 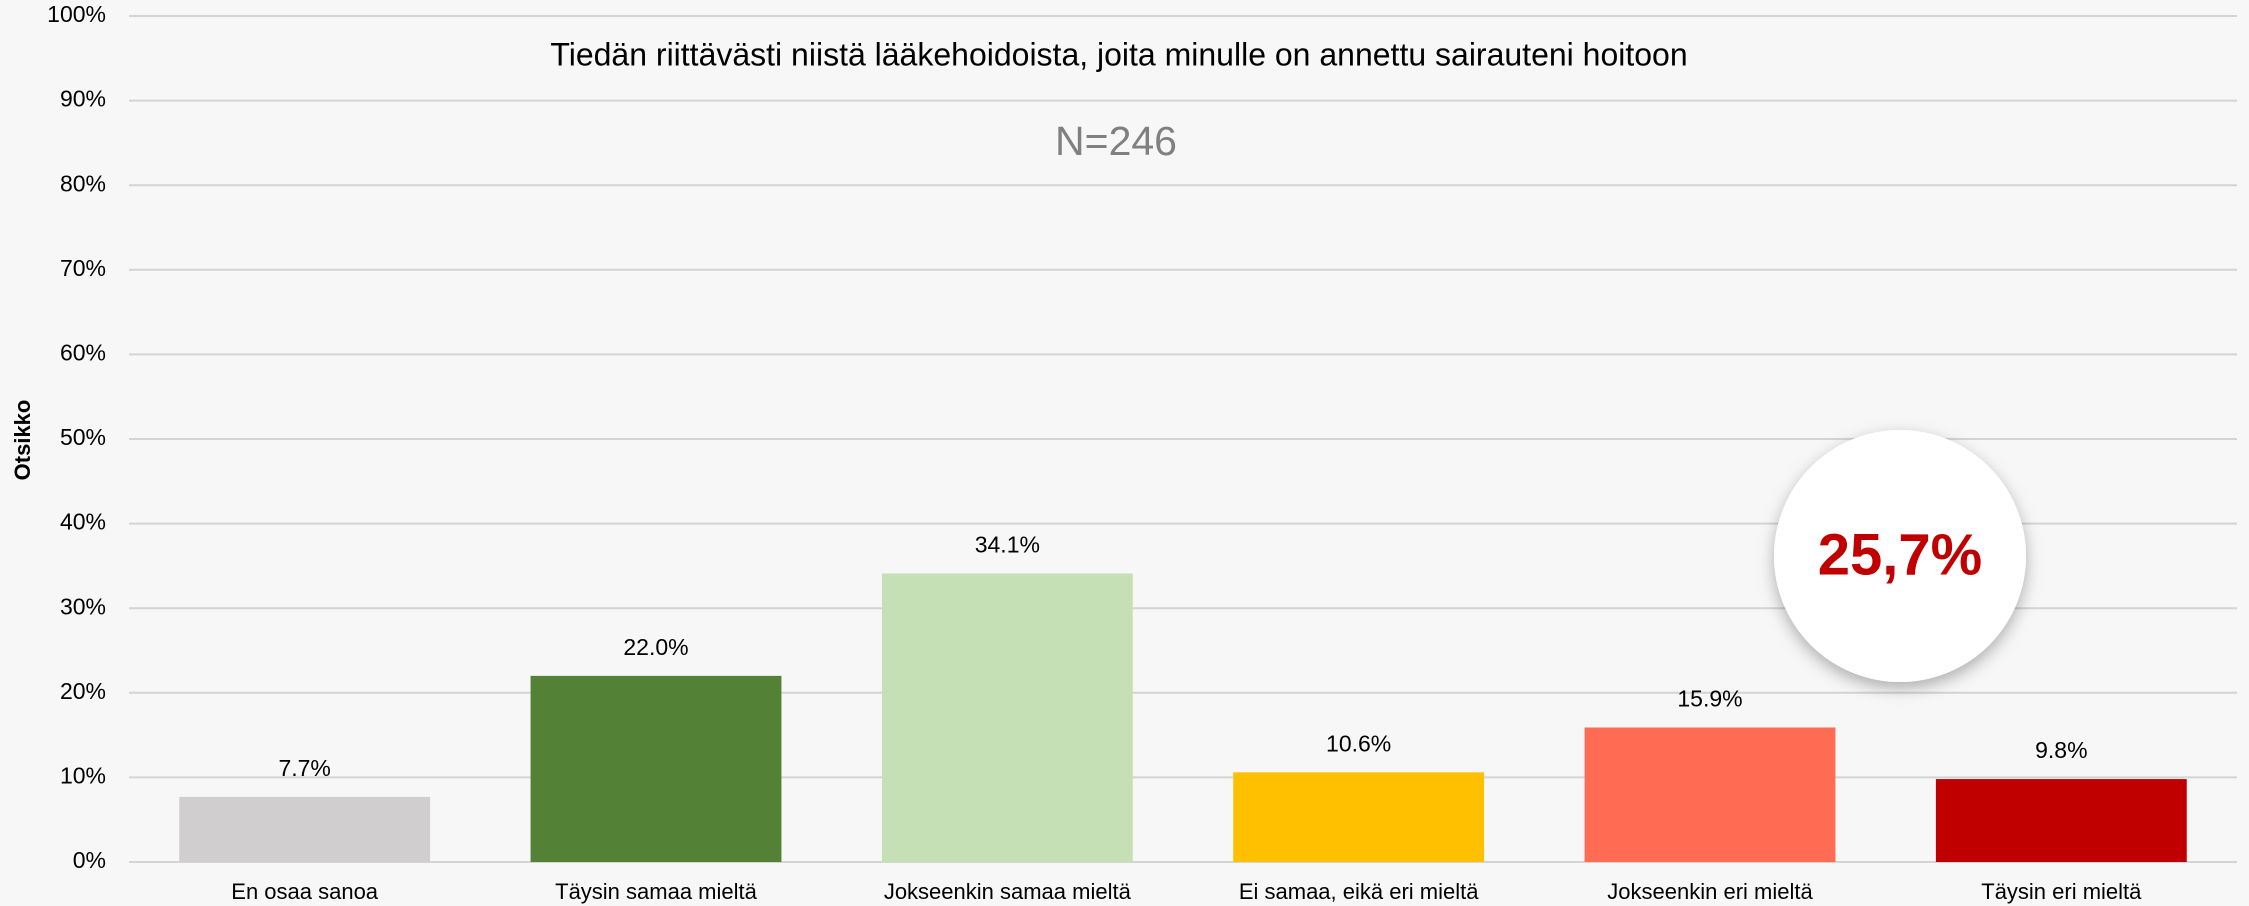 I want to click on x-tick-label: En osaa sanoa, so click(x=305, y=891).